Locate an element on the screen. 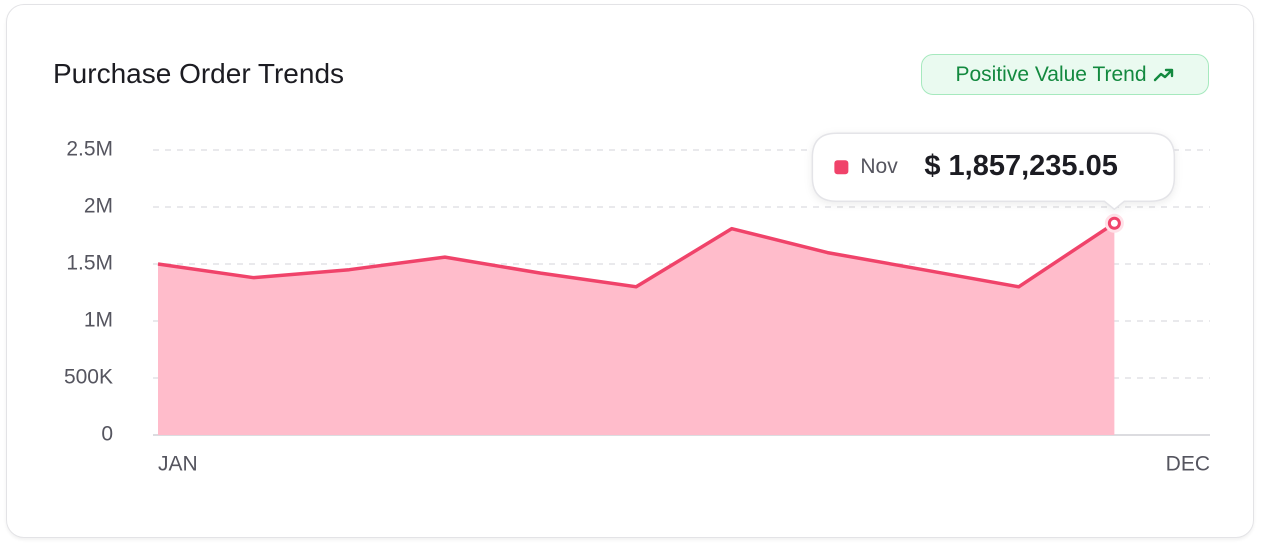 Image resolution: width=1262 pixels, height=548 pixels. y-tick-label: 500K is located at coordinates (88, 377).